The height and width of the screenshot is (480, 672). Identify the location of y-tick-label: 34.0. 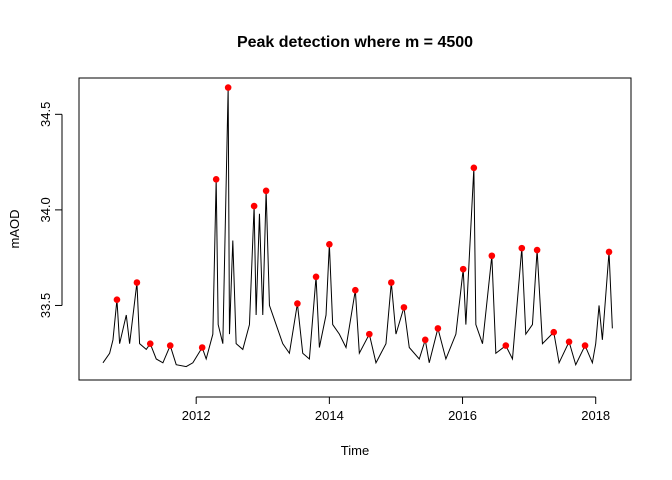
(45, 209).